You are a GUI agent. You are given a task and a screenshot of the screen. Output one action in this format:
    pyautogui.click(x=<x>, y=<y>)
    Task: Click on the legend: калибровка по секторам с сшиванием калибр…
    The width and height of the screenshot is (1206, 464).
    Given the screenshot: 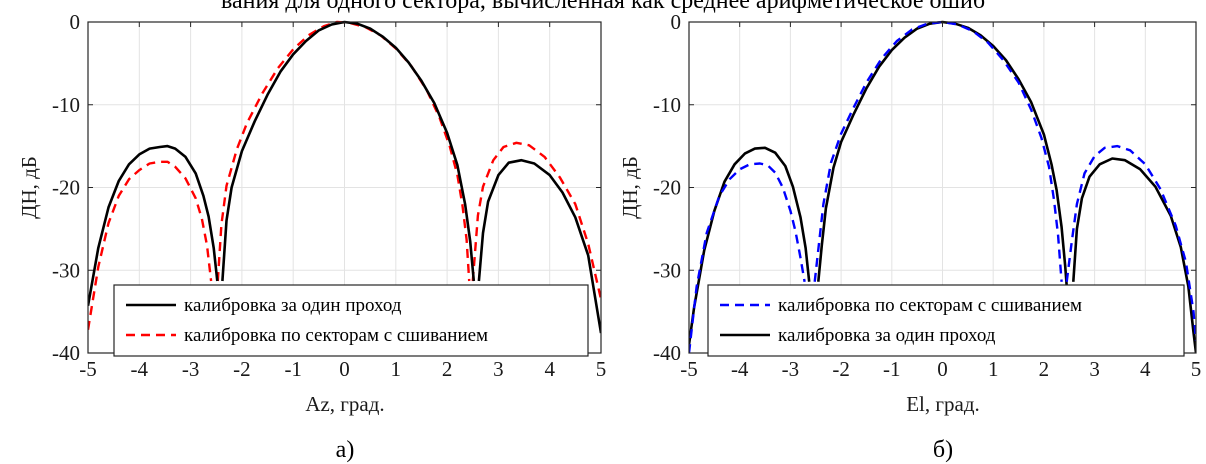 What is the action you would take?
    pyautogui.click(x=946, y=320)
    